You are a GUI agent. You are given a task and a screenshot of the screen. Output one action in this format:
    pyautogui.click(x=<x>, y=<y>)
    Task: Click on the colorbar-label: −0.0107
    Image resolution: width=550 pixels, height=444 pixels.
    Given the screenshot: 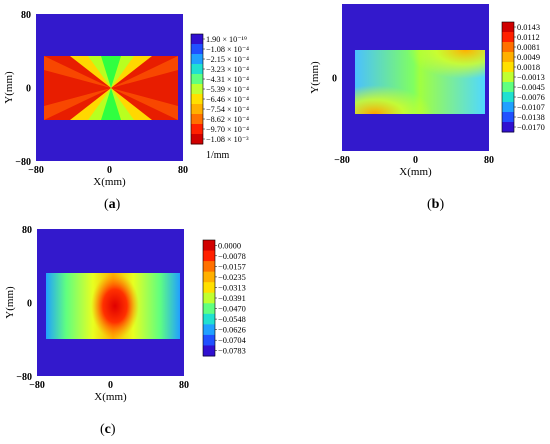 What is the action you would take?
    pyautogui.click(x=531, y=107)
    